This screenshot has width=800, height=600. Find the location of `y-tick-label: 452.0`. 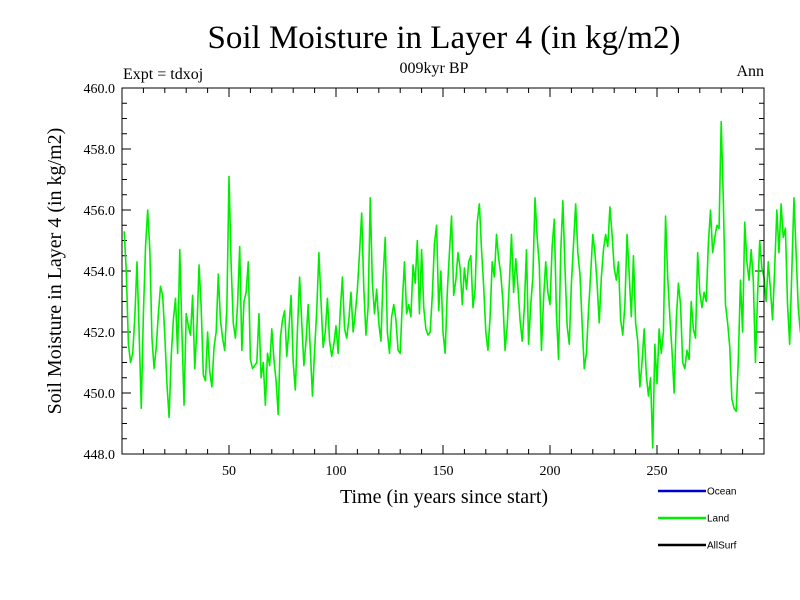

y-tick-label: 452.0 is located at coordinates (100, 333).